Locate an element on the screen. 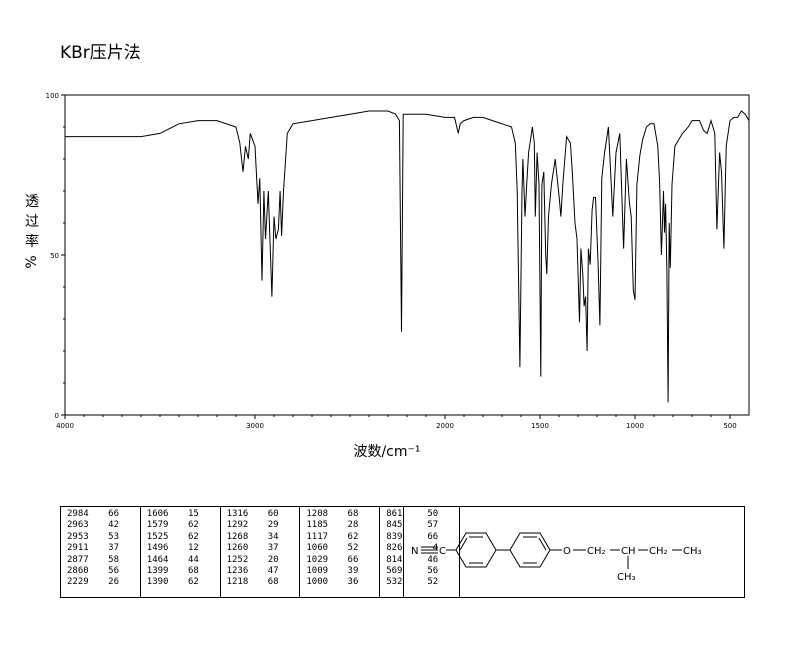 The height and width of the screenshot is (652, 794). peak-table-row: 2911 37 is located at coordinates (101, 548).